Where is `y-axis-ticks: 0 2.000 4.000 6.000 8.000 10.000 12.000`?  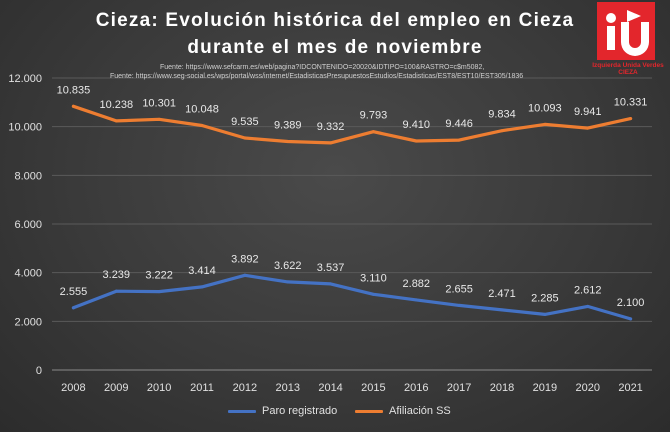
y-axis-ticks: 0 2.000 4.000 6.000 8.000 10.000 12.000 is located at coordinates (25, 225).